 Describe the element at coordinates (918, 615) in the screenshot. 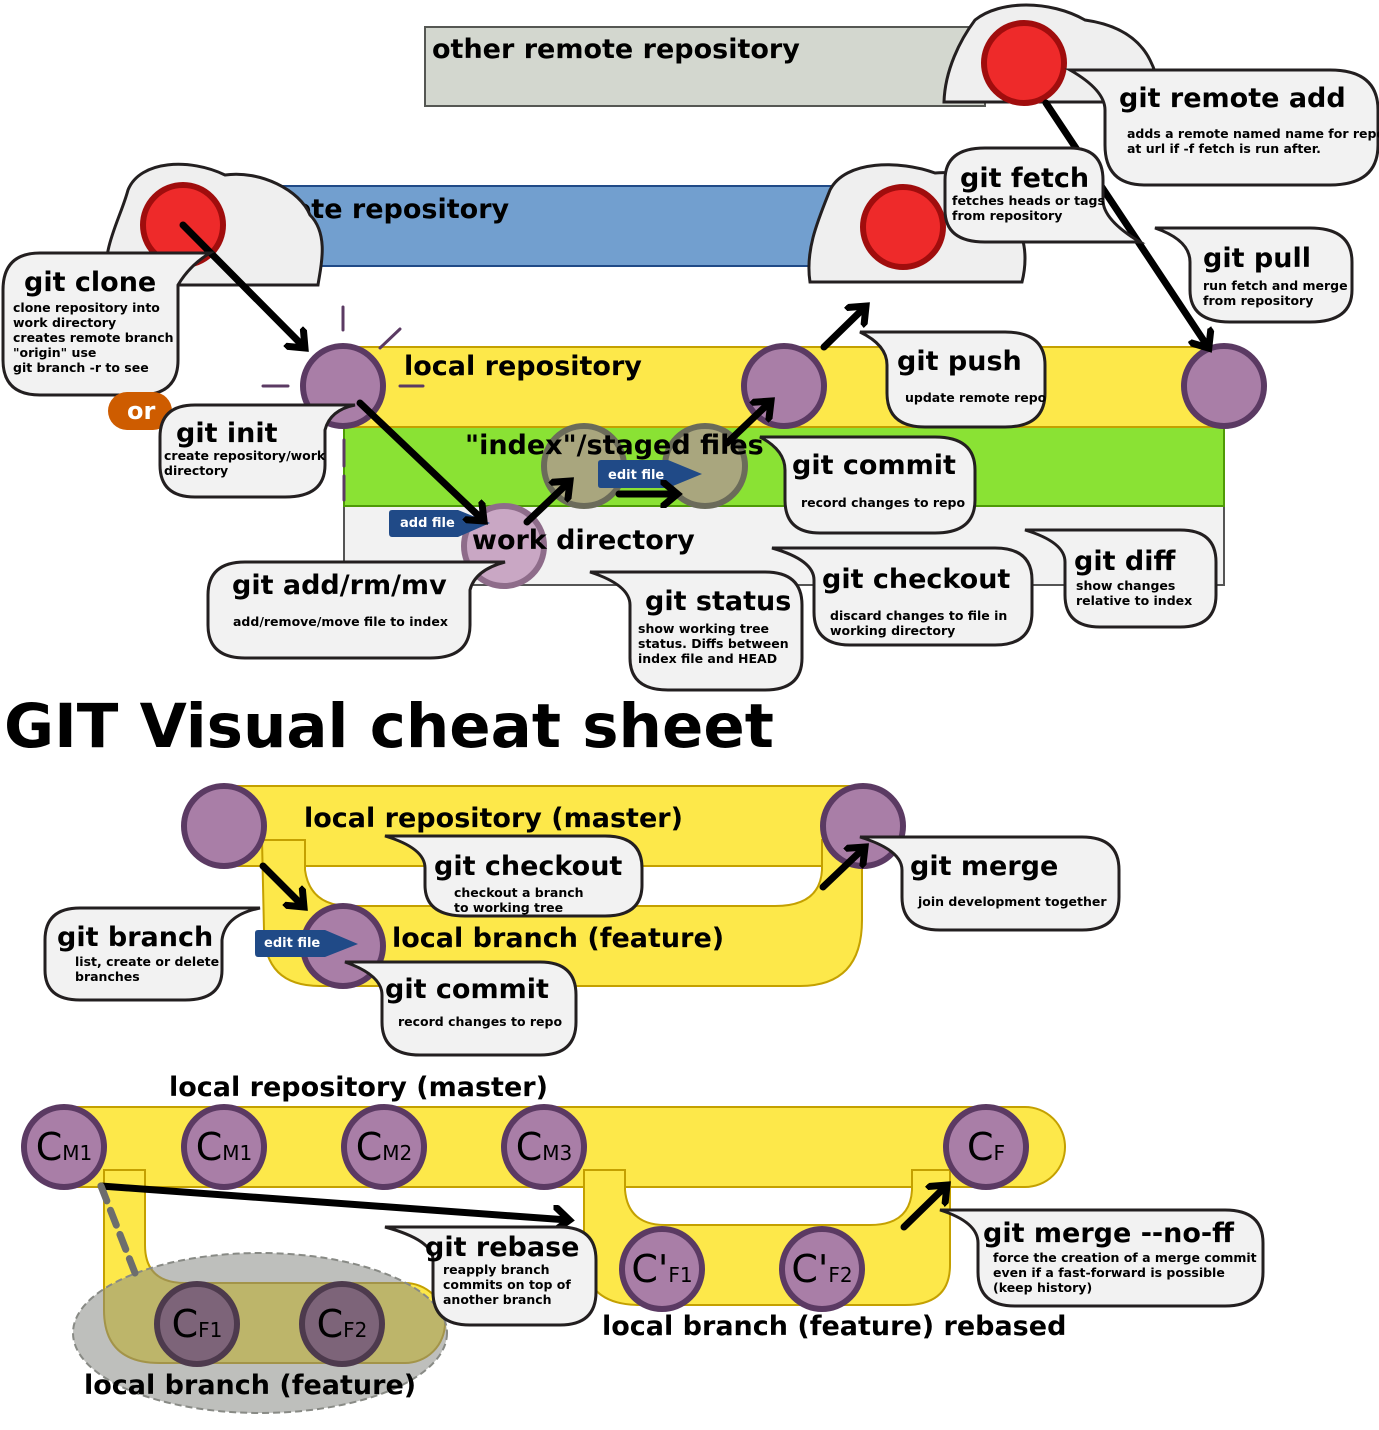

I see `svg-text: discard changes to file in` at that location.